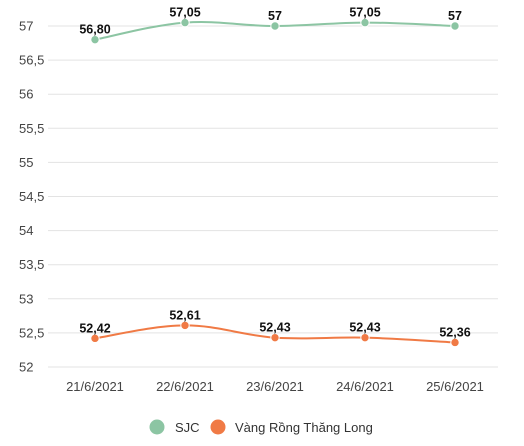  Describe the element at coordinates (31, 264) in the screenshot. I see `y-tick-label: 53,5` at that location.